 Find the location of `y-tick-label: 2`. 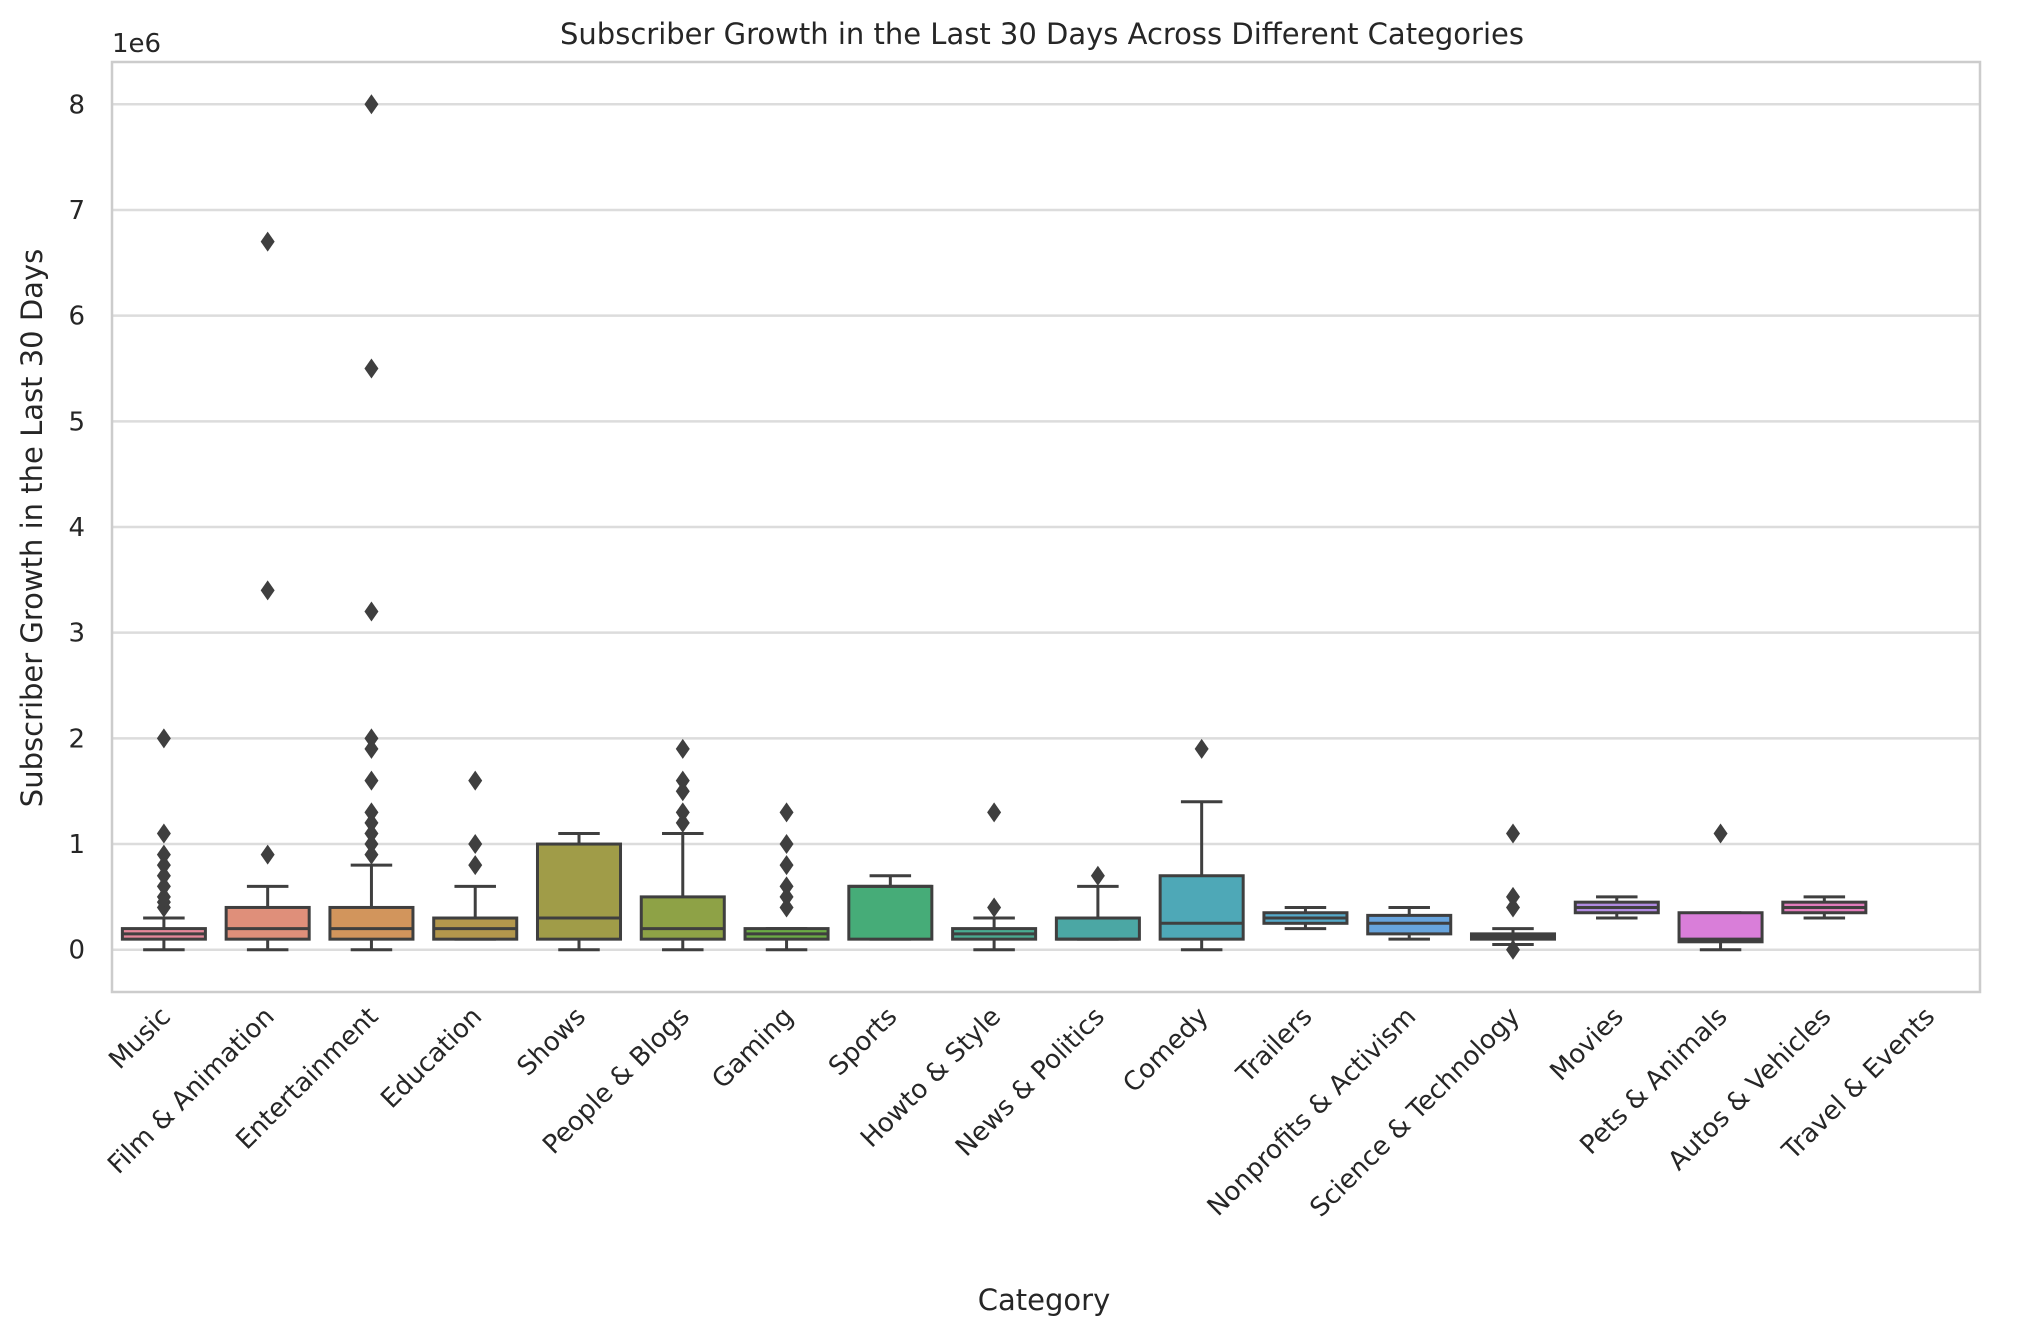

y-tick-label: 2 is located at coordinates (76, 739).